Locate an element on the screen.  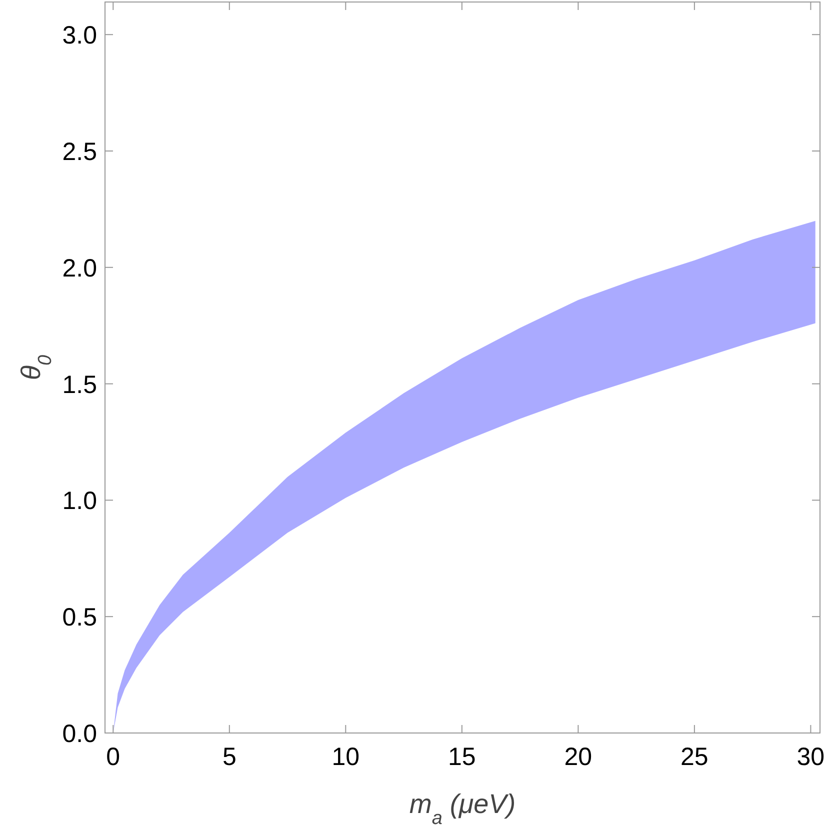
x-tick-label: 30 is located at coordinates (810, 757).